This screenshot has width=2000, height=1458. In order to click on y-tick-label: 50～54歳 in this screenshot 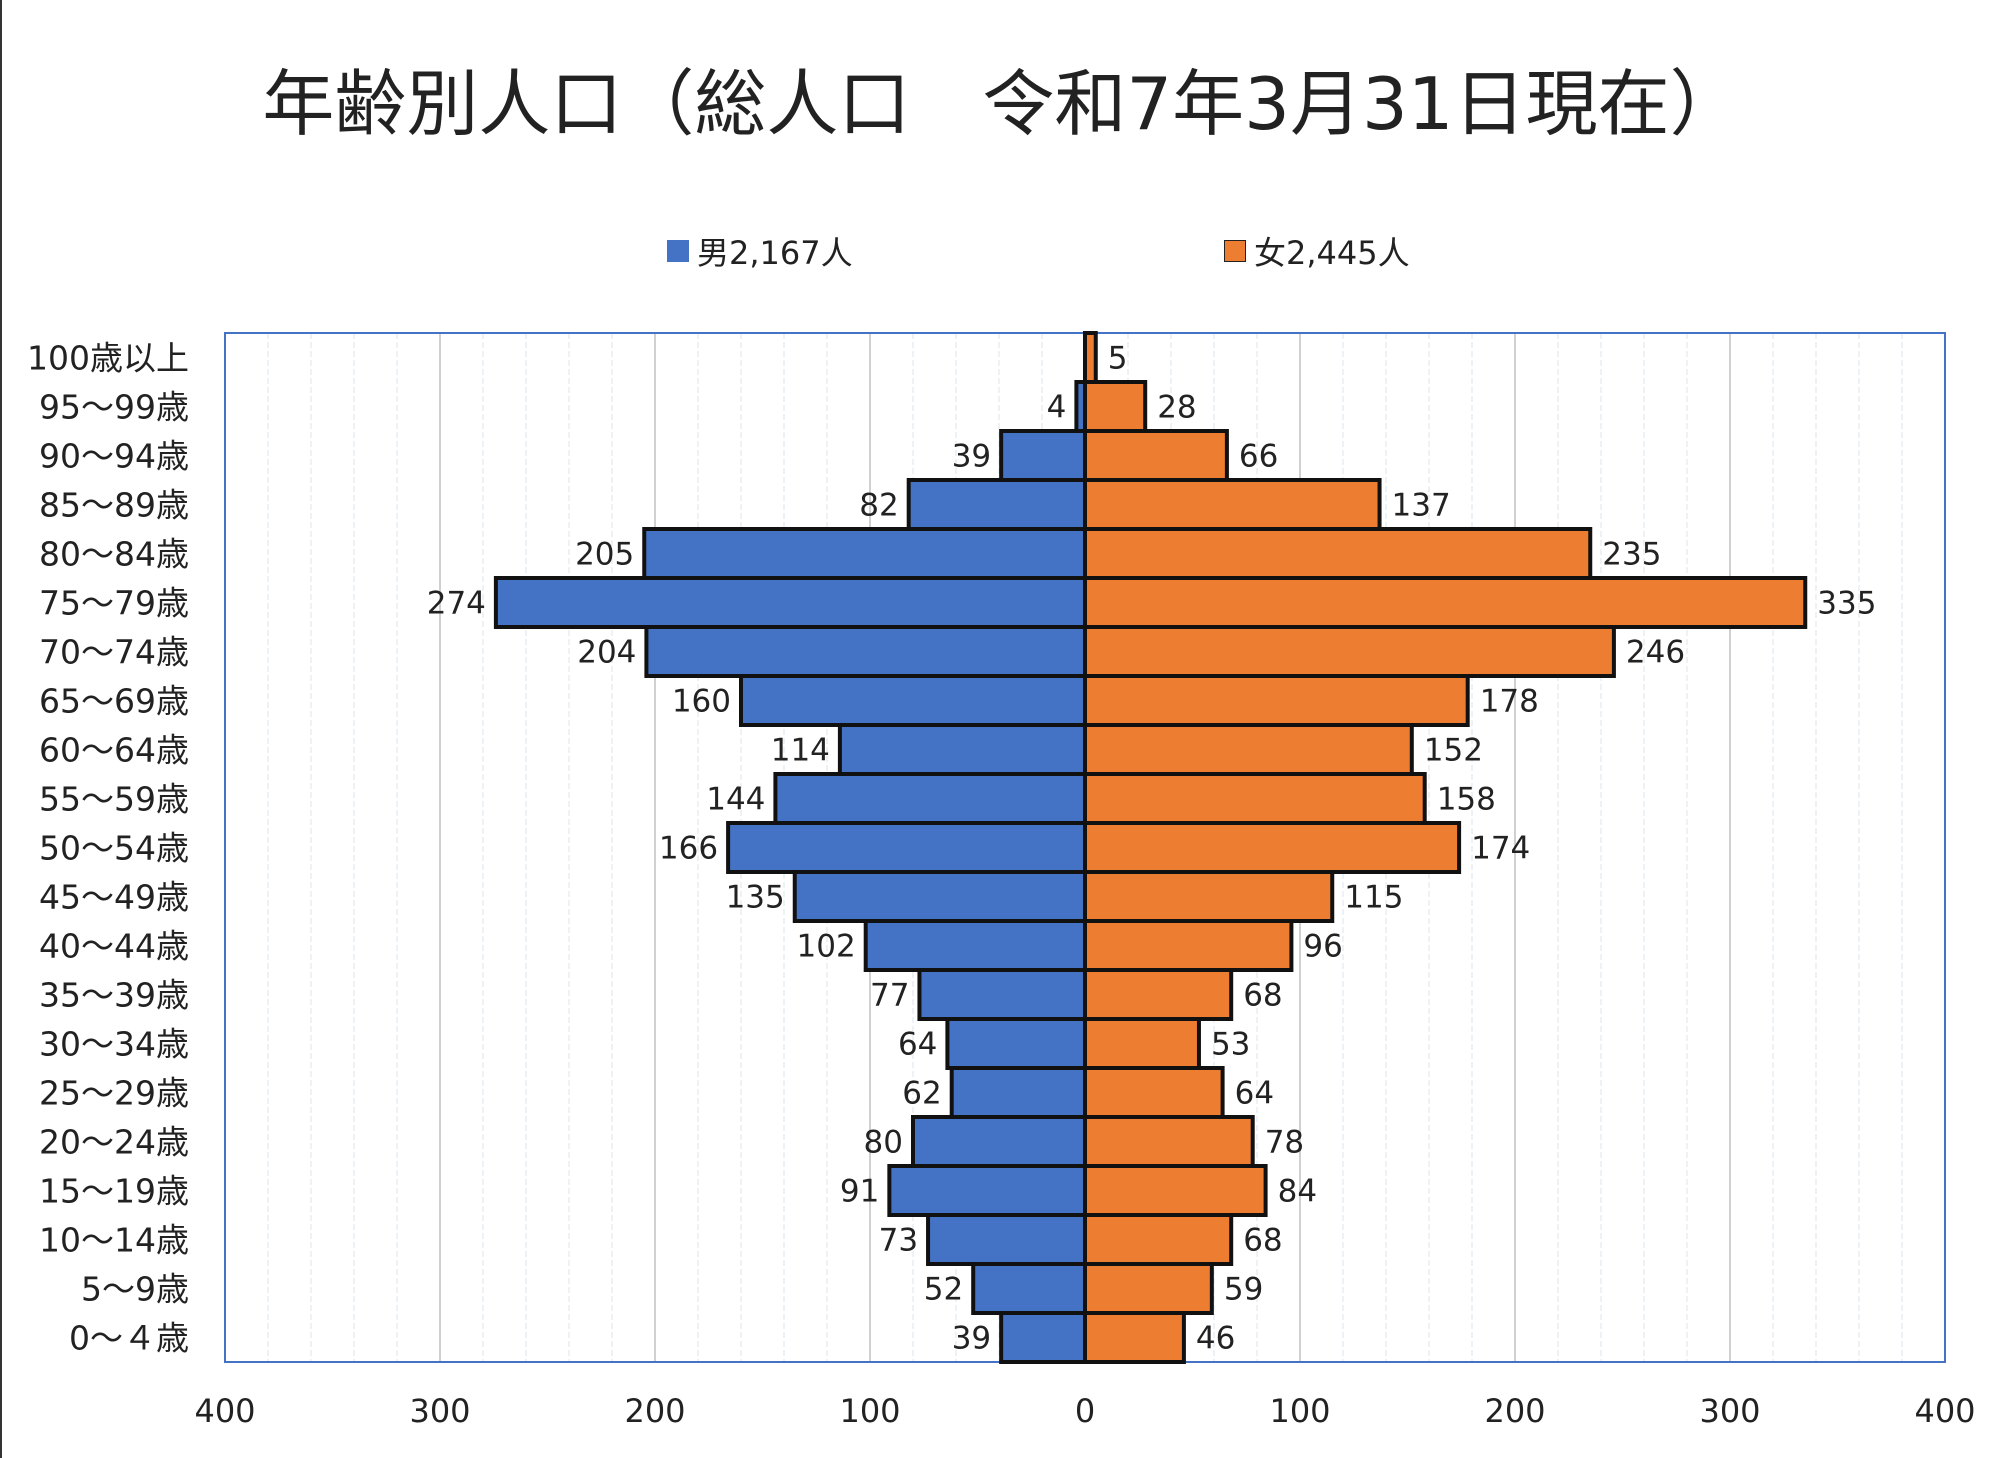, I will do `click(114, 848)`.